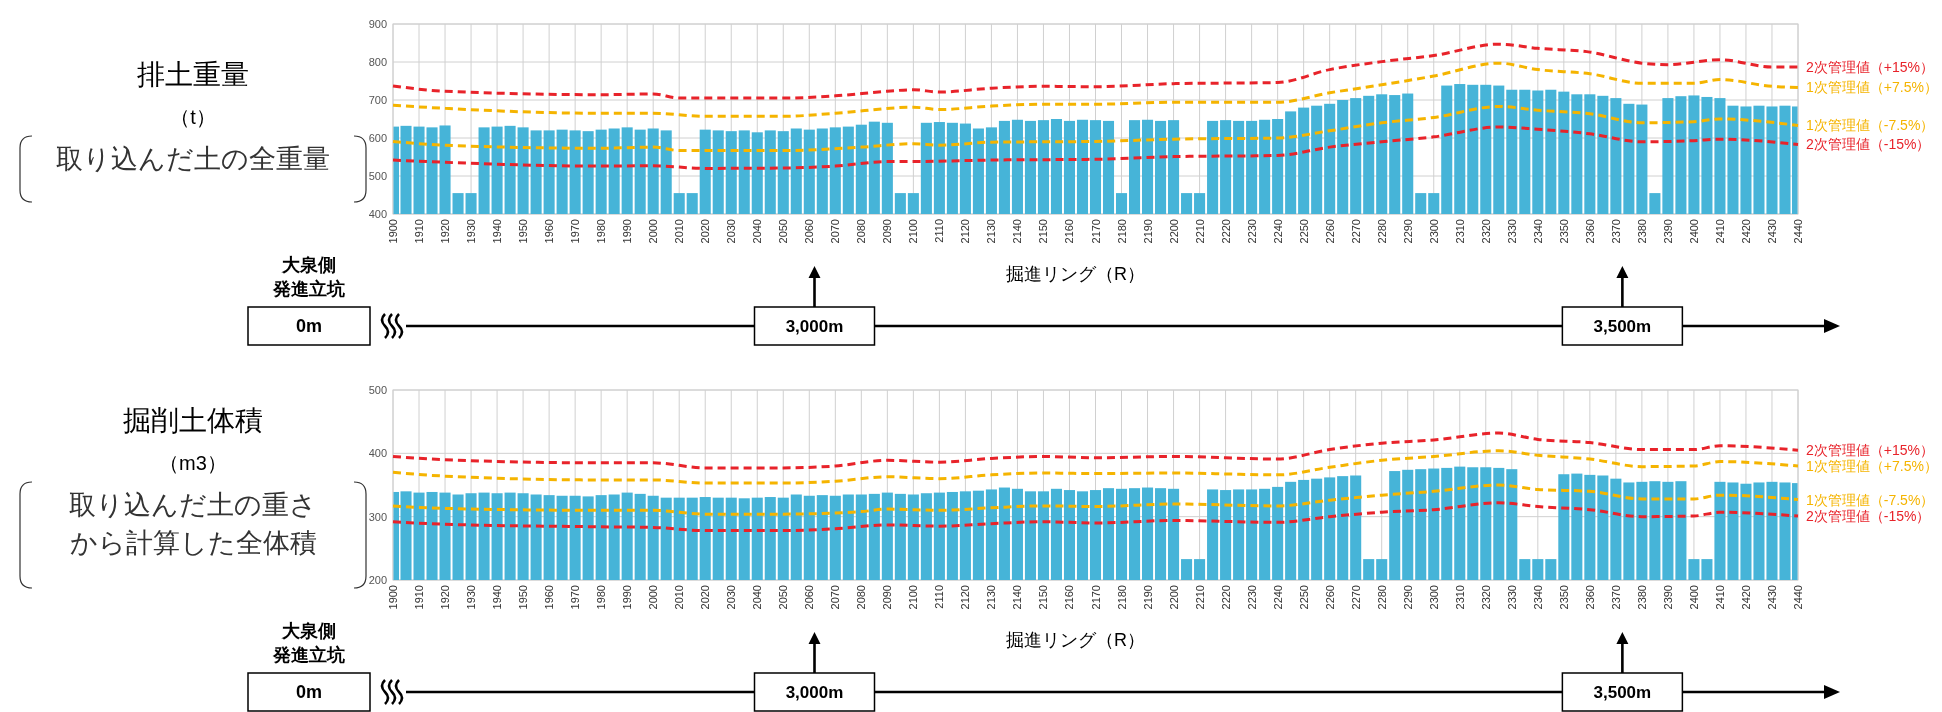  Describe the element at coordinates (1433, 597) in the screenshot. I see `x-tick-label: 2300` at that location.